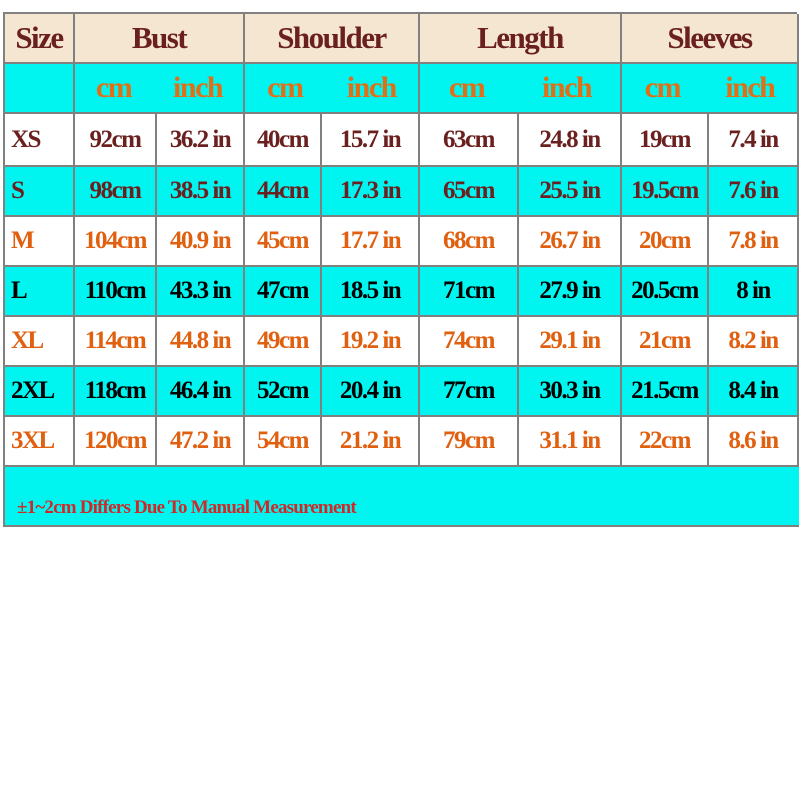 This screenshot has height=800, width=800. Describe the element at coordinates (754, 391) in the screenshot. I see `measurement-cell: 8.4 in` at that location.